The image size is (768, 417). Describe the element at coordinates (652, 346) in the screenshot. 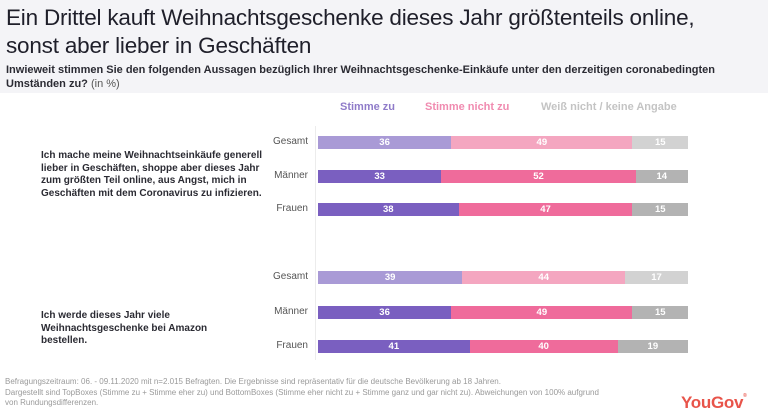

I see `bar-segment-unknown: 19` at that location.